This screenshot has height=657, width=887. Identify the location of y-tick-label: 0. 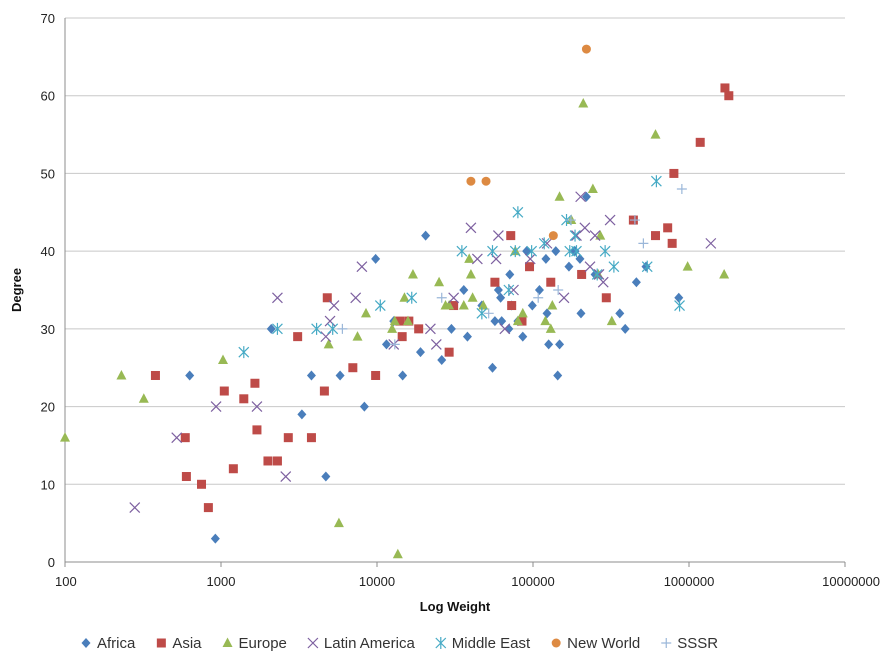
(51, 562).